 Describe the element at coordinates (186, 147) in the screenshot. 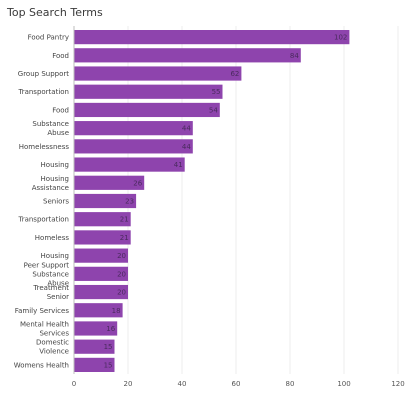

I see `value-label-6: 44` at that location.